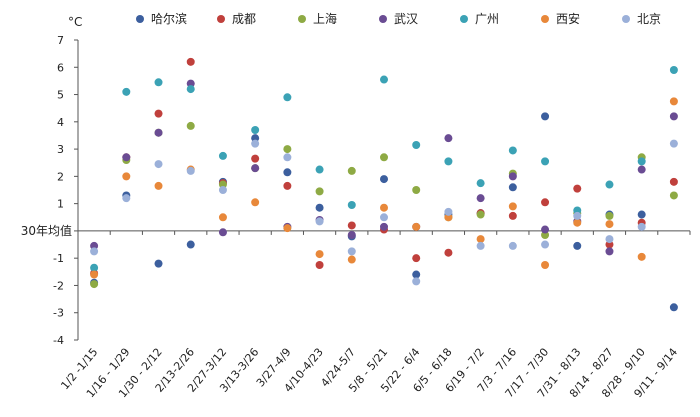  Describe the element at coordinates (244, 19) in the screenshot. I see `legend-label: 成都` at that location.